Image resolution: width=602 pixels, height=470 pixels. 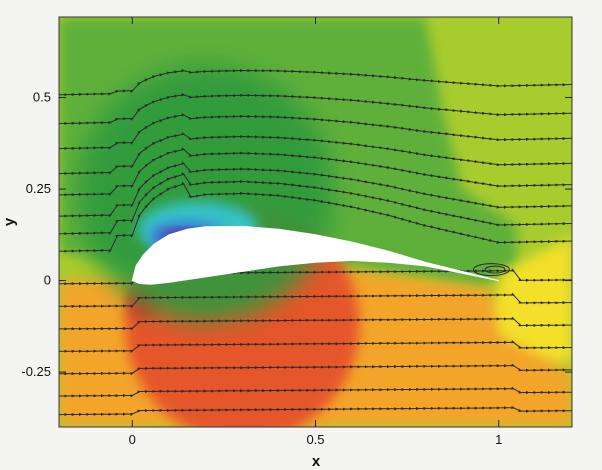 I want to click on x-tick-label: 1, so click(x=498, y=439).